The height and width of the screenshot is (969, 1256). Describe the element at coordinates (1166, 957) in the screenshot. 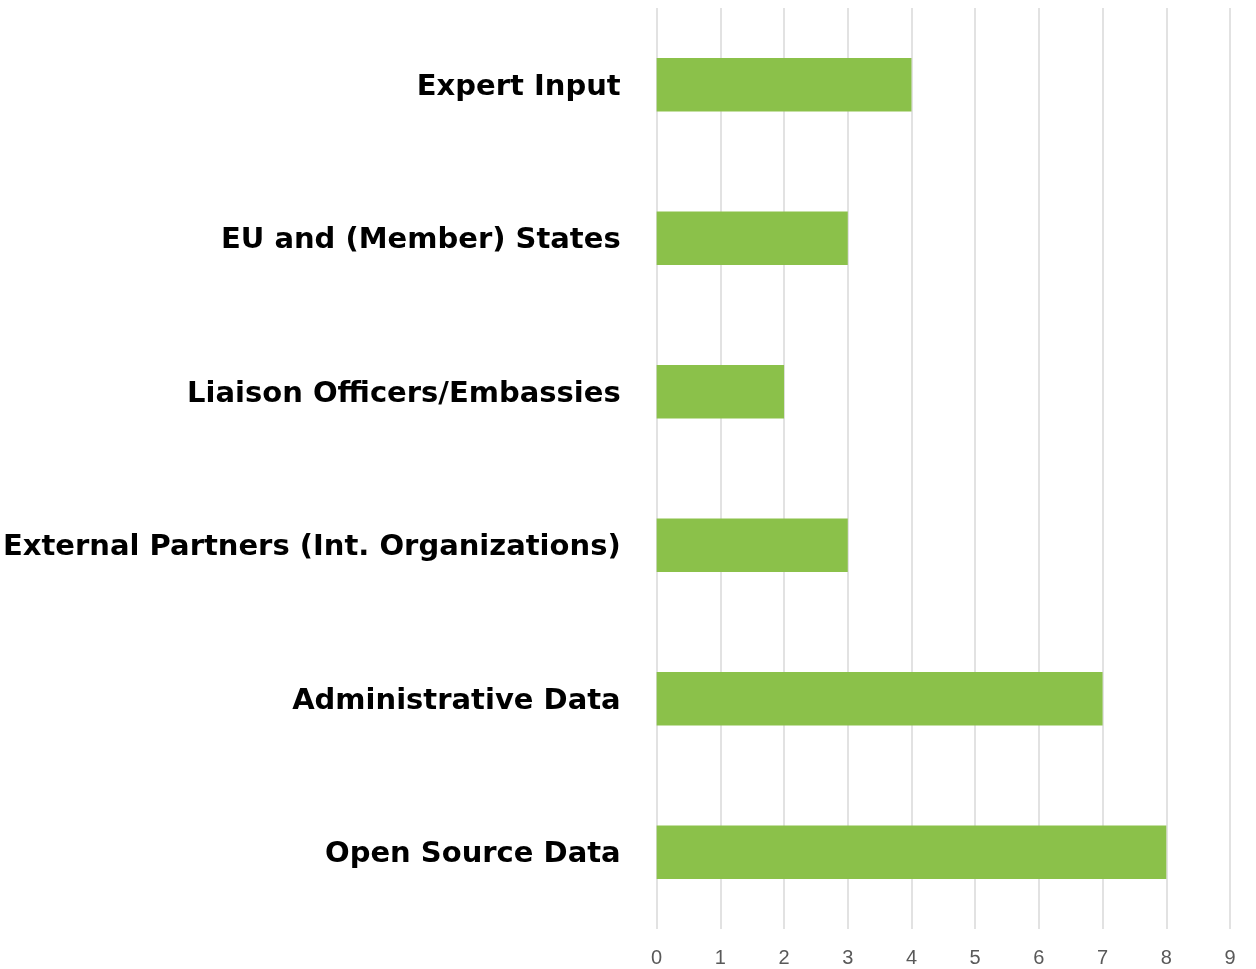

I see `x-tick-label: 8` at that location.